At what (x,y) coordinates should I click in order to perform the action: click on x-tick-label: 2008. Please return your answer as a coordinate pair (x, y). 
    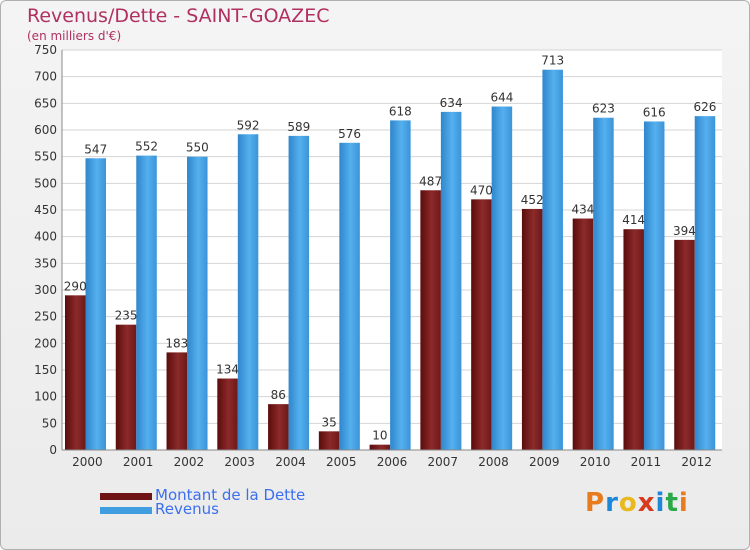
    Looking at the image, I should click on (493, 462).